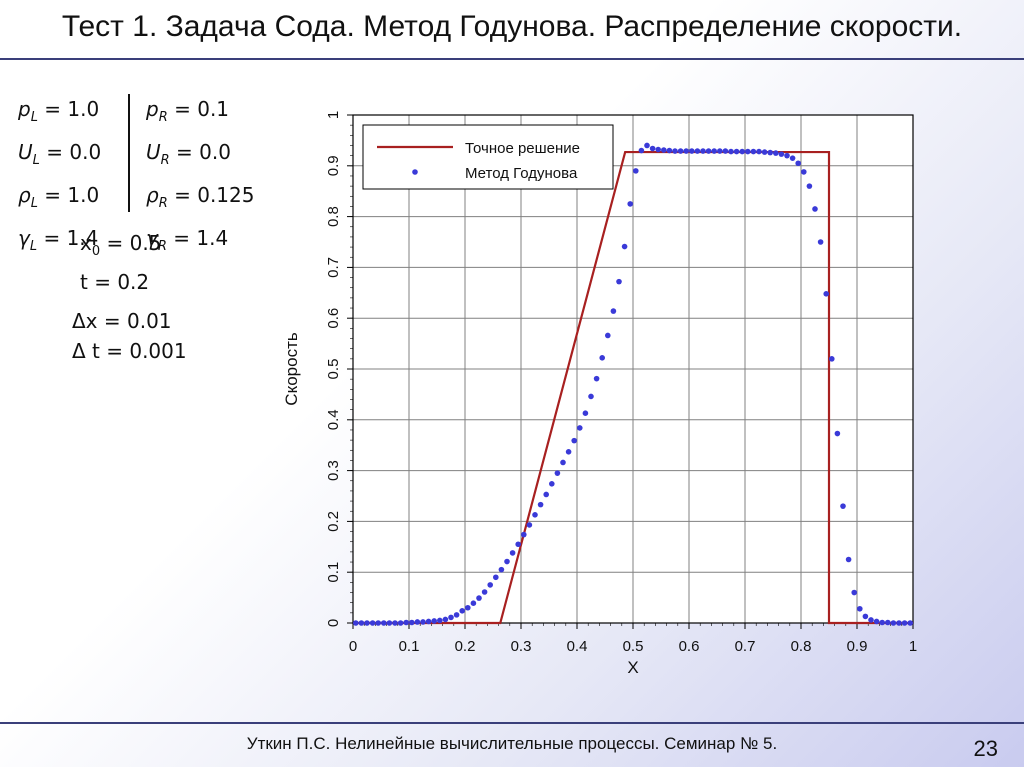  I want to click on page-number: 23, so click(985, 748).